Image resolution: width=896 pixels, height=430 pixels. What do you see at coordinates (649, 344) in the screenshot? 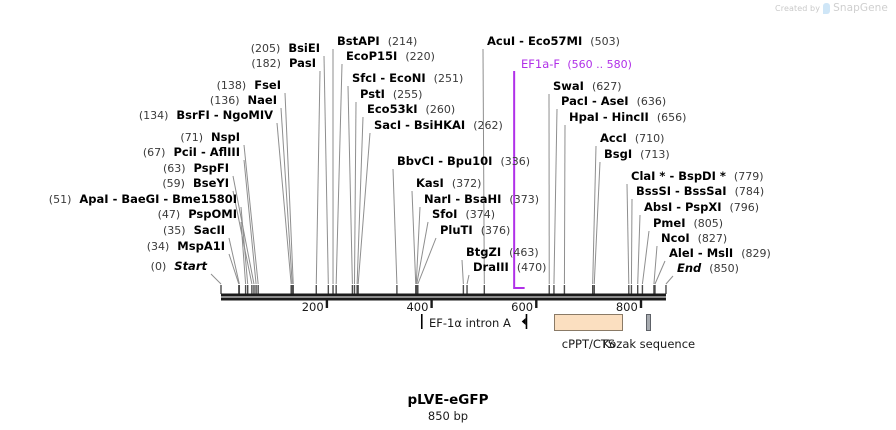
I see `feature-label: Kozak sequence` at bounding box center [649, 344].